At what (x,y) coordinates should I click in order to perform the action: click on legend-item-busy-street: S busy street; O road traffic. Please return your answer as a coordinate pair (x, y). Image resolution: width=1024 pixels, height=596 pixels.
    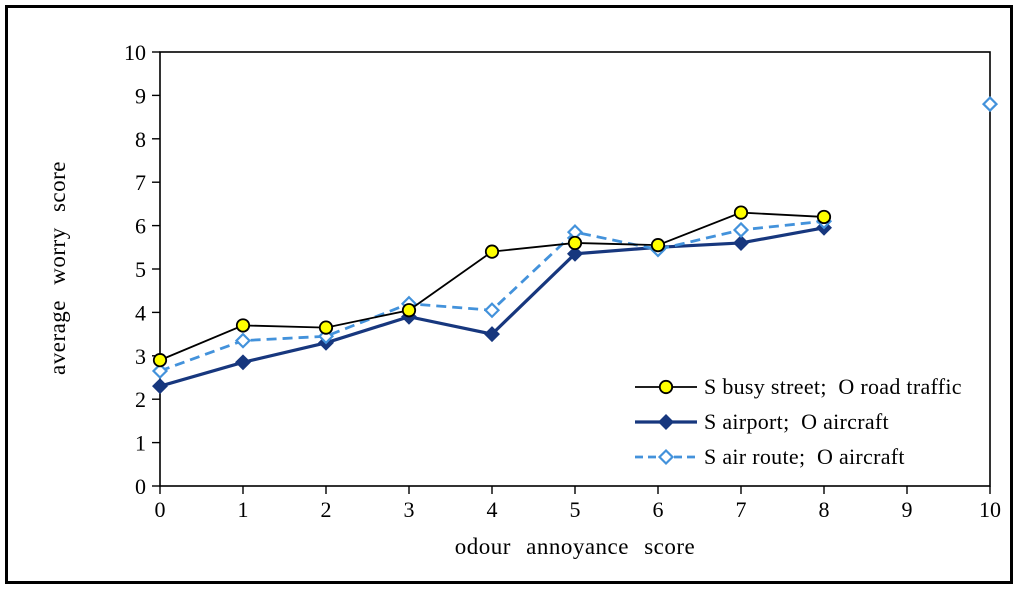
    Looking at the image, I should click on (798, 386).